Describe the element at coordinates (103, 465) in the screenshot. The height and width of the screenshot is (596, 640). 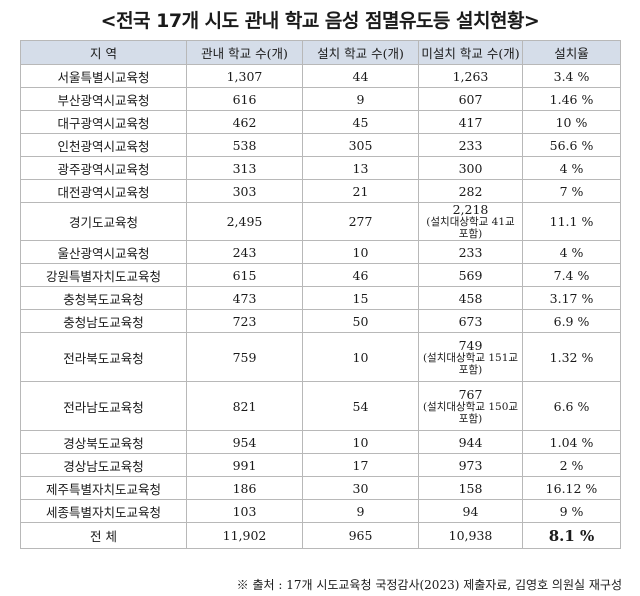
I see `region-cell: 경상남도교육청` at that location.